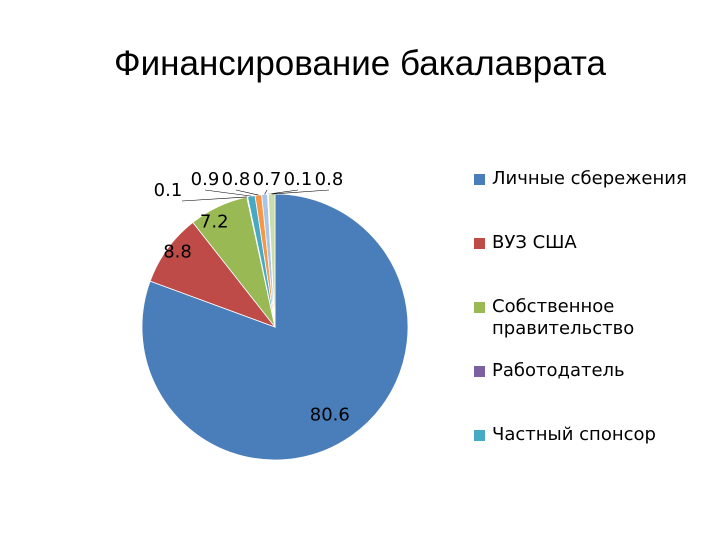 Image resolution: width=720 pixels, height=540 pixels. Describe the element at coordinates (558, 370) in the screenshot. I see `legend-label: Работодатель` at that location.